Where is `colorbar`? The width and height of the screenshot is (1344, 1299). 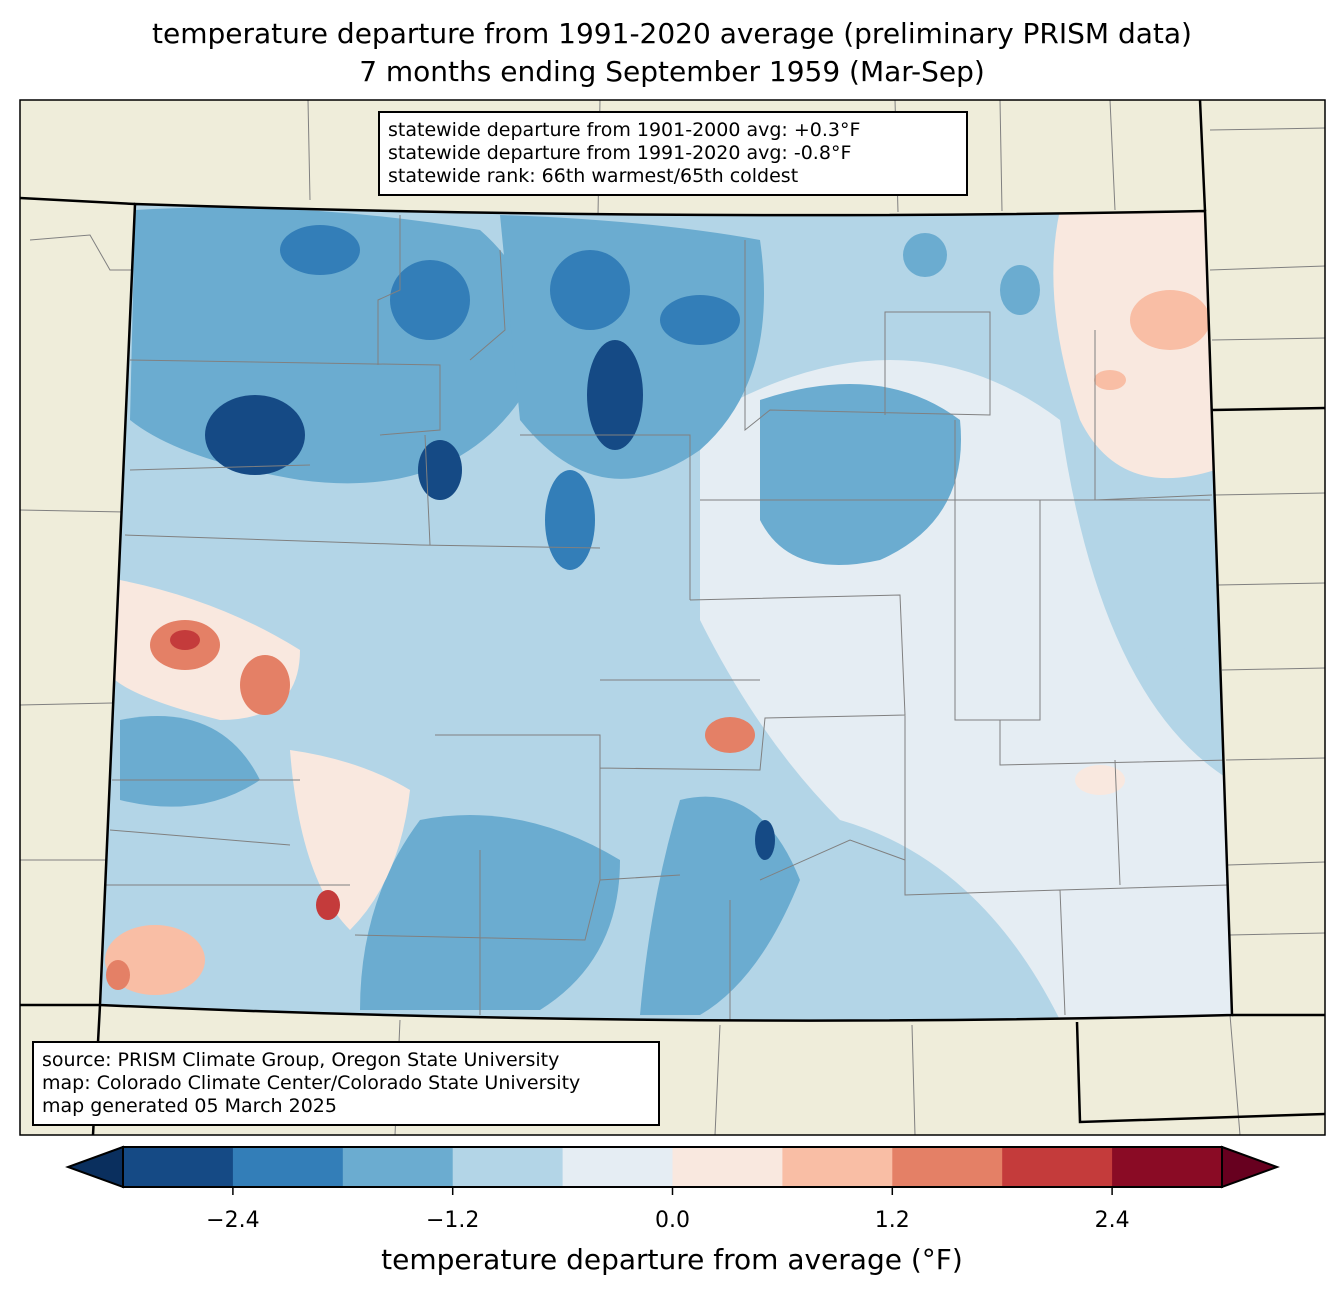 colorbar is located at coordinates (672, 1170).